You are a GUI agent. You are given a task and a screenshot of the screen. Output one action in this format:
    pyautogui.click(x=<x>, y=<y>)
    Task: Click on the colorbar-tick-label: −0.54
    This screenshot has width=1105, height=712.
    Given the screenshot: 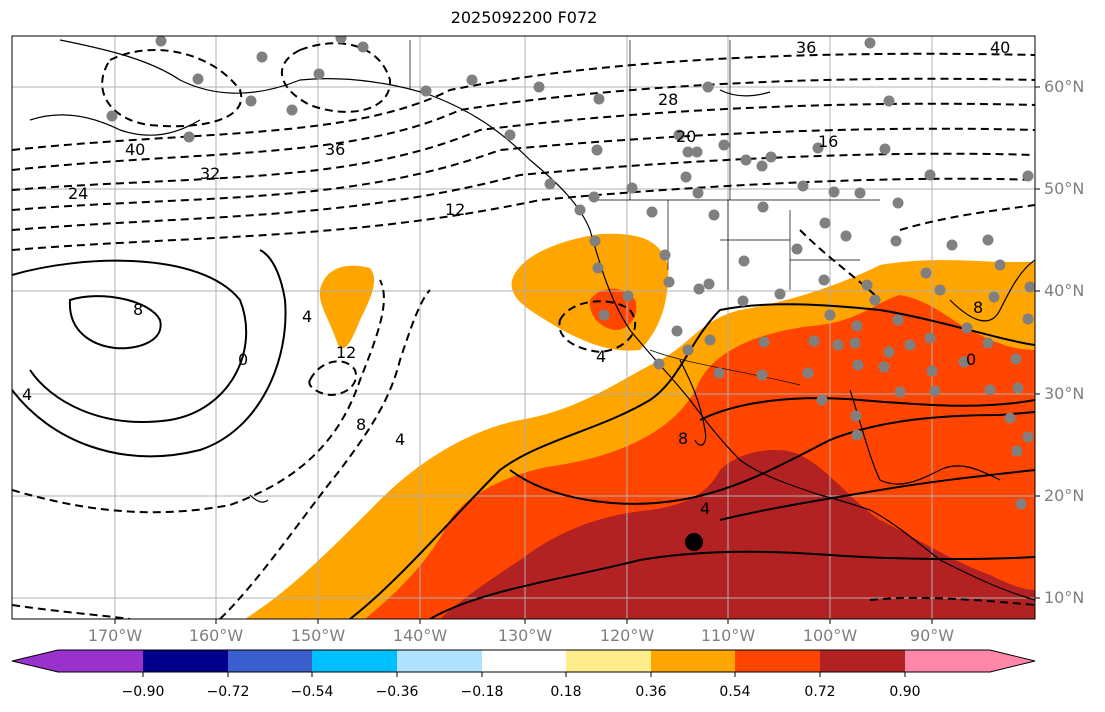 What is the action you would take?
    pyautogui.click(x=312, y=692)
    